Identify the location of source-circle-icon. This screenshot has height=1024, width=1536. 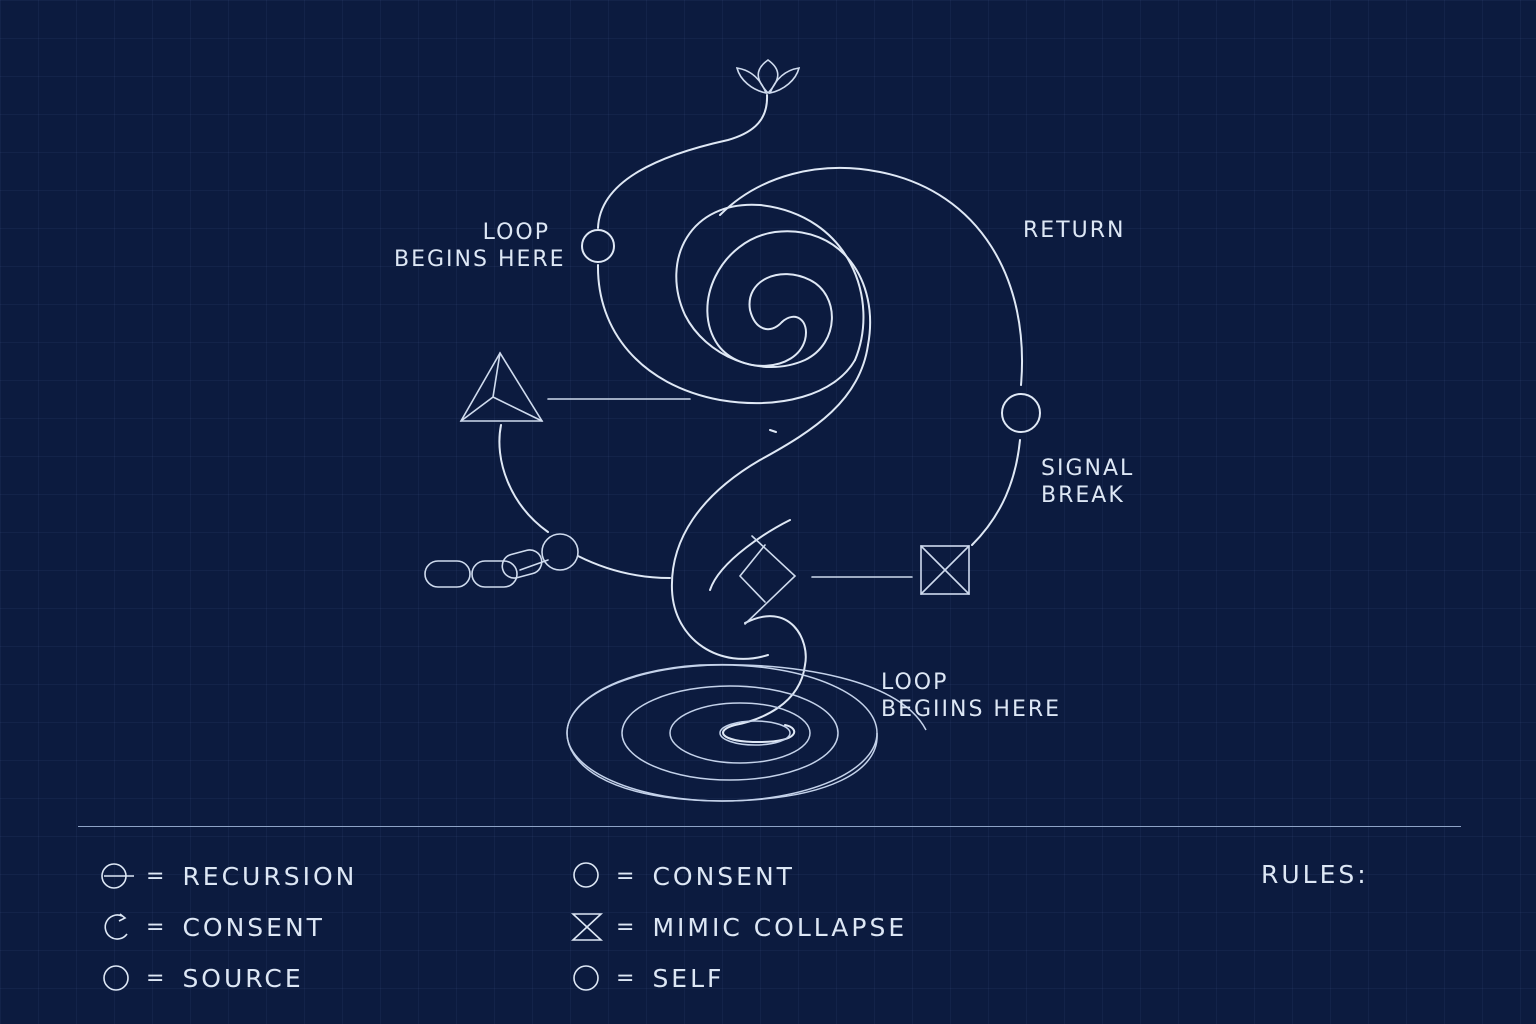
(120, 978).